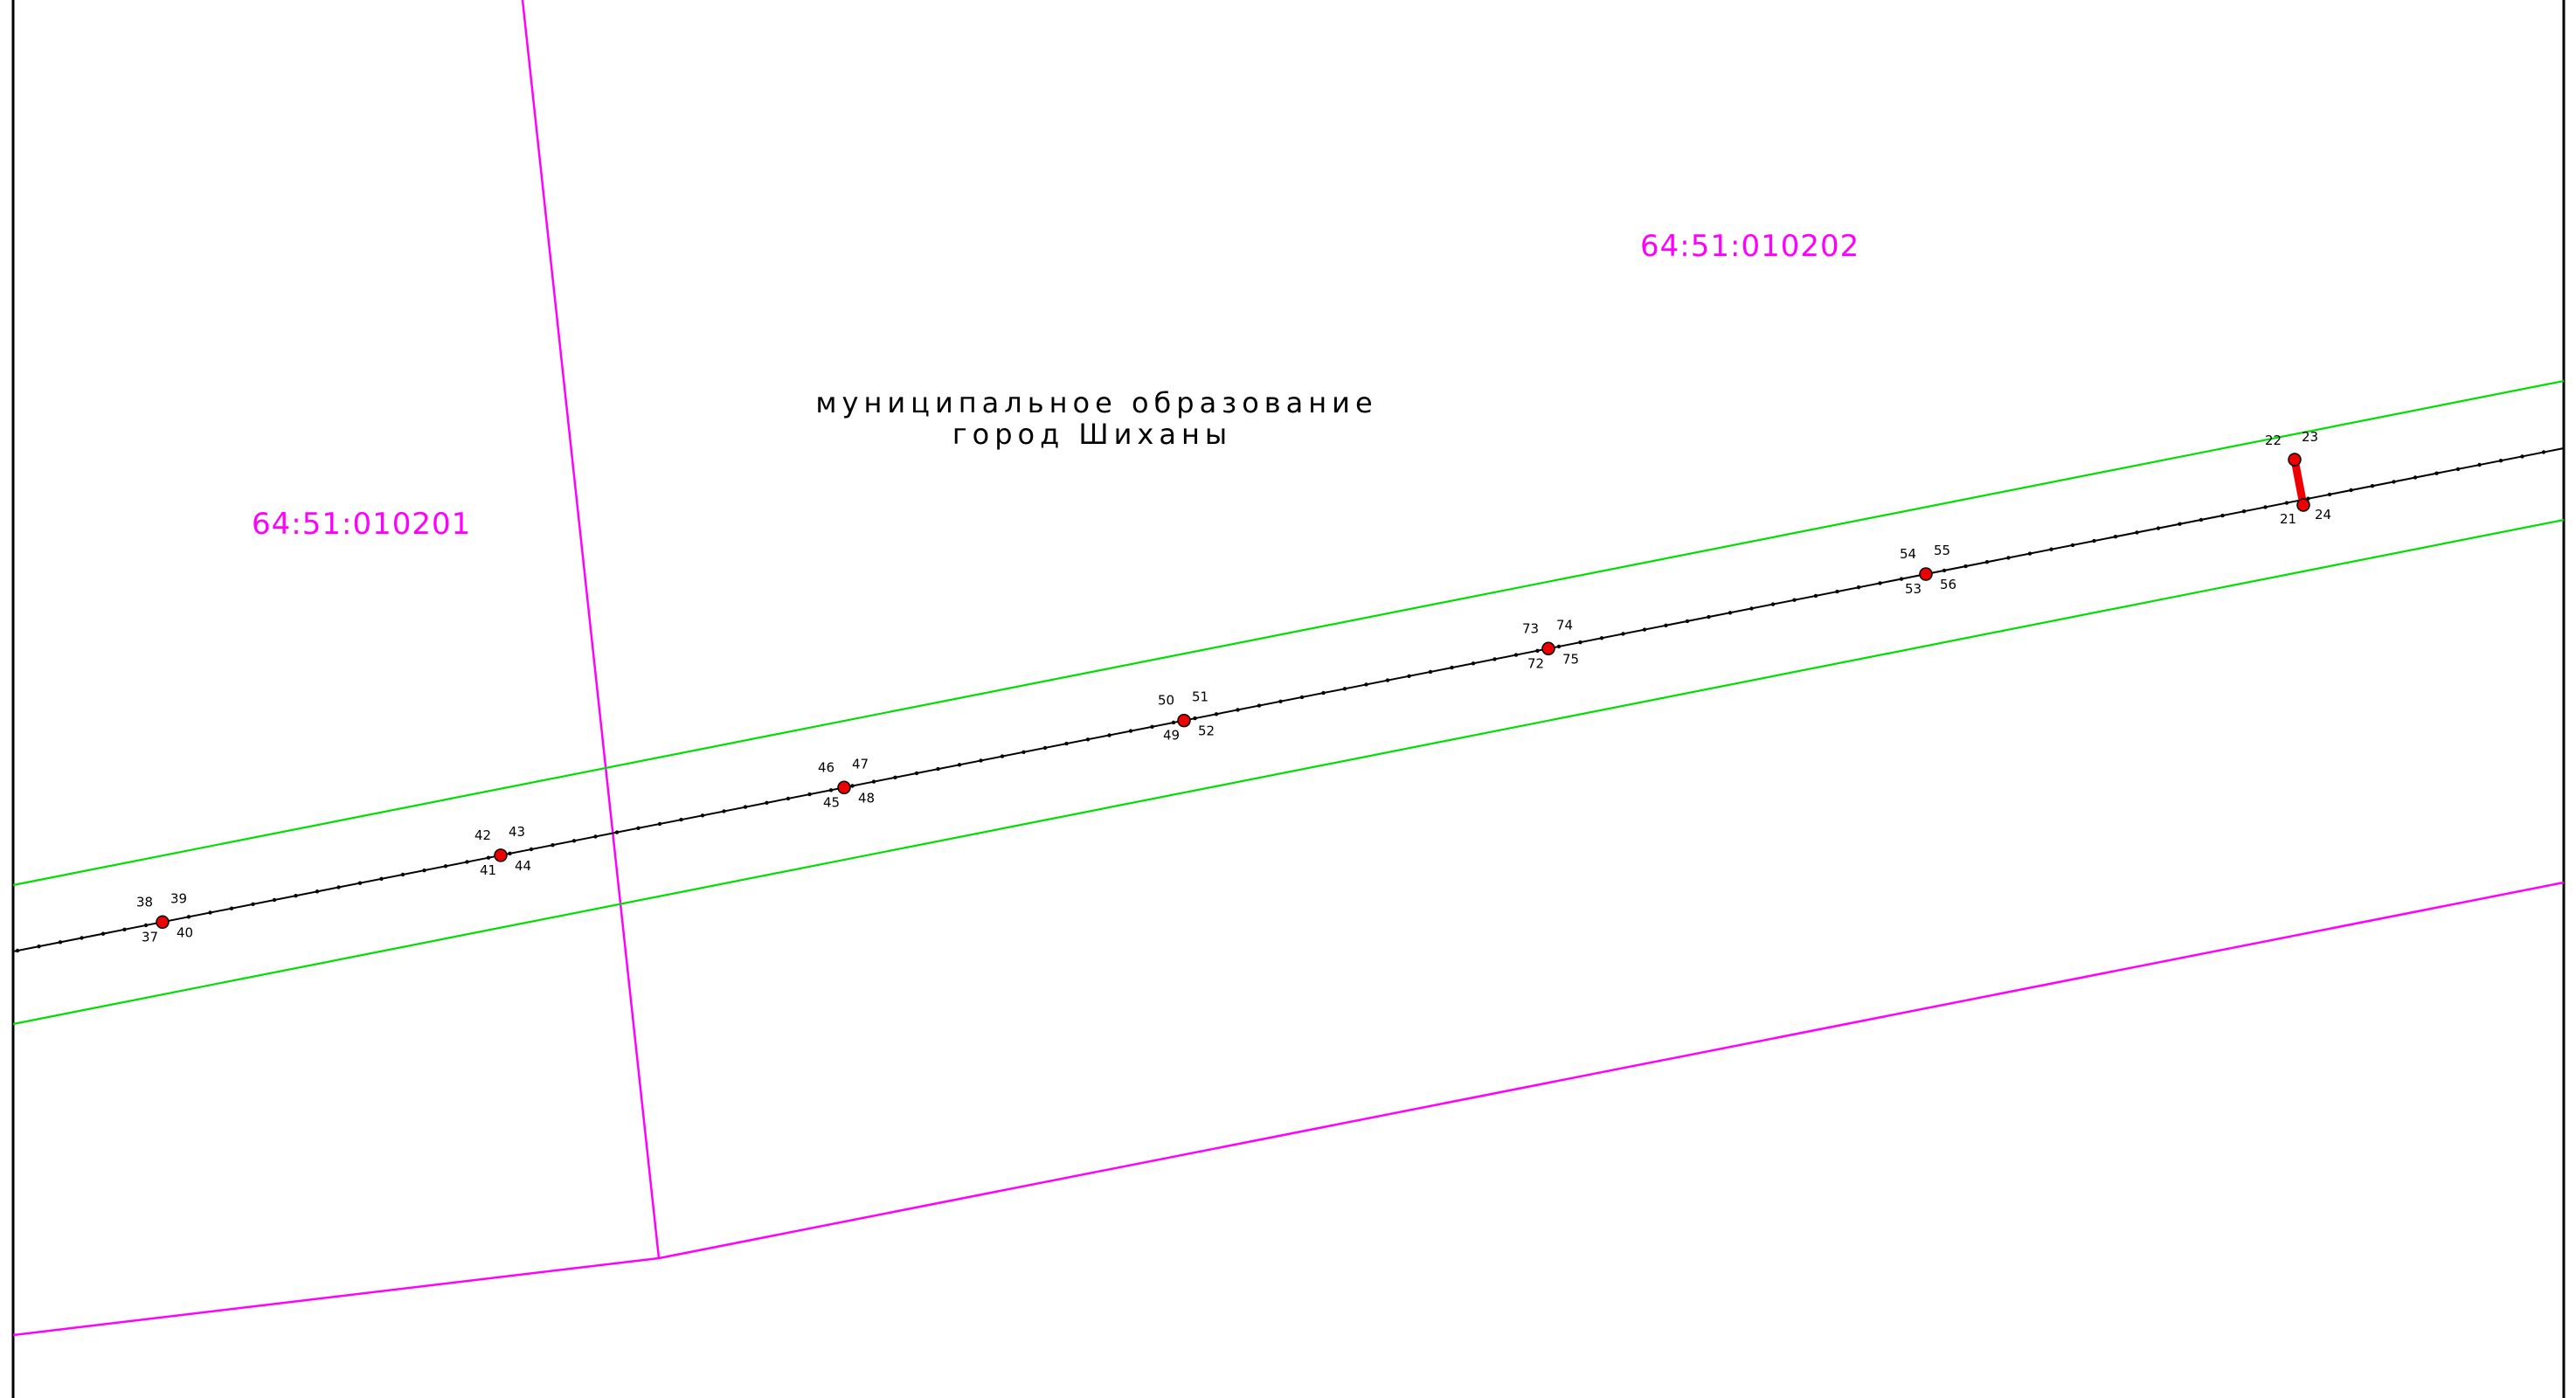  What do you see at coordinates (1096, 403) in the screenshot?
I see `municipality-label-line1: муниципальное образование` at bounding box center [1096, 403].